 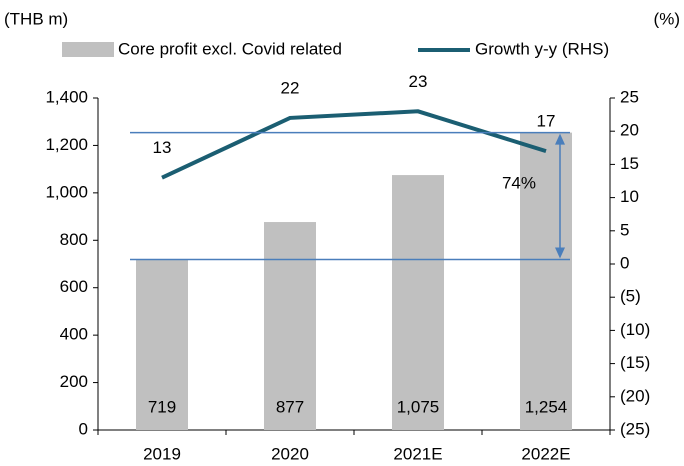 I want to click on y-tick-label: 1,000, so click(x=66, y=191).